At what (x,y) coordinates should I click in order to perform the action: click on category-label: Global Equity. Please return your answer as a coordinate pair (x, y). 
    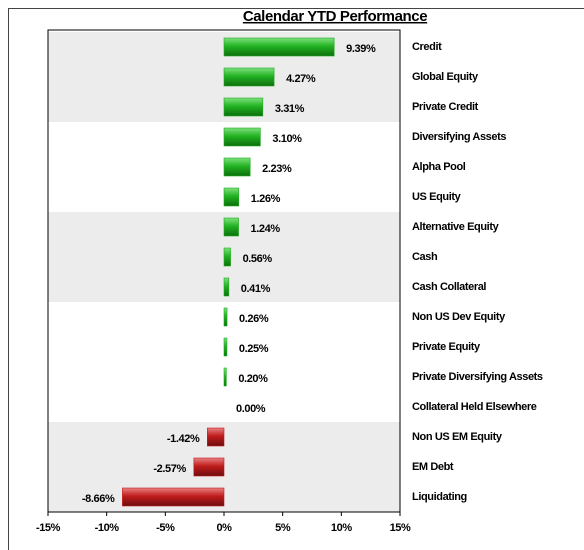
    Looking at the image, I should click on (445, 77).